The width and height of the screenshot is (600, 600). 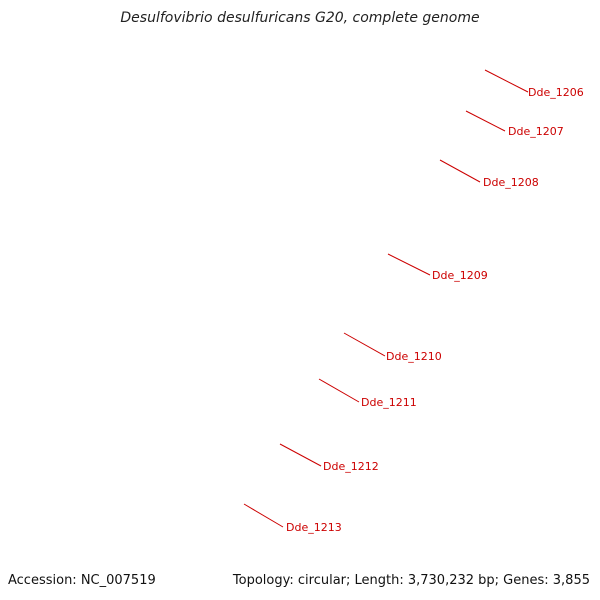 What do you see at coordinates (351, 466) in the screenshot?
I see `gene-label: Dde_1212` at bounding box center [351, 466].